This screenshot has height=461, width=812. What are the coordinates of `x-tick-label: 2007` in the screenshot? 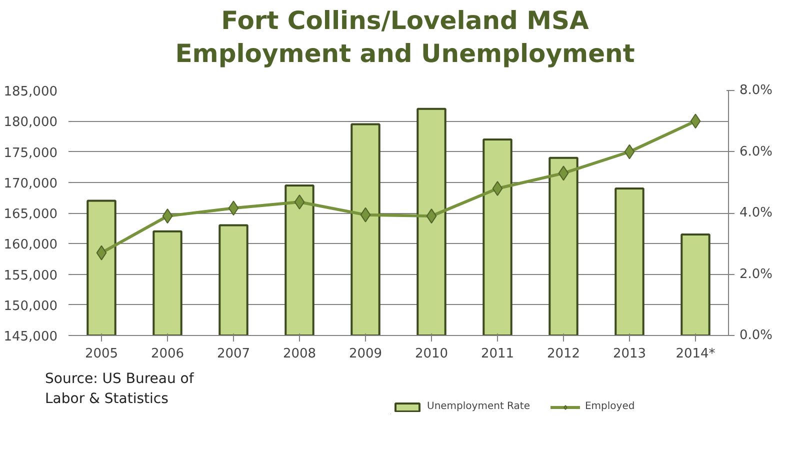 It's located at (233, 354).